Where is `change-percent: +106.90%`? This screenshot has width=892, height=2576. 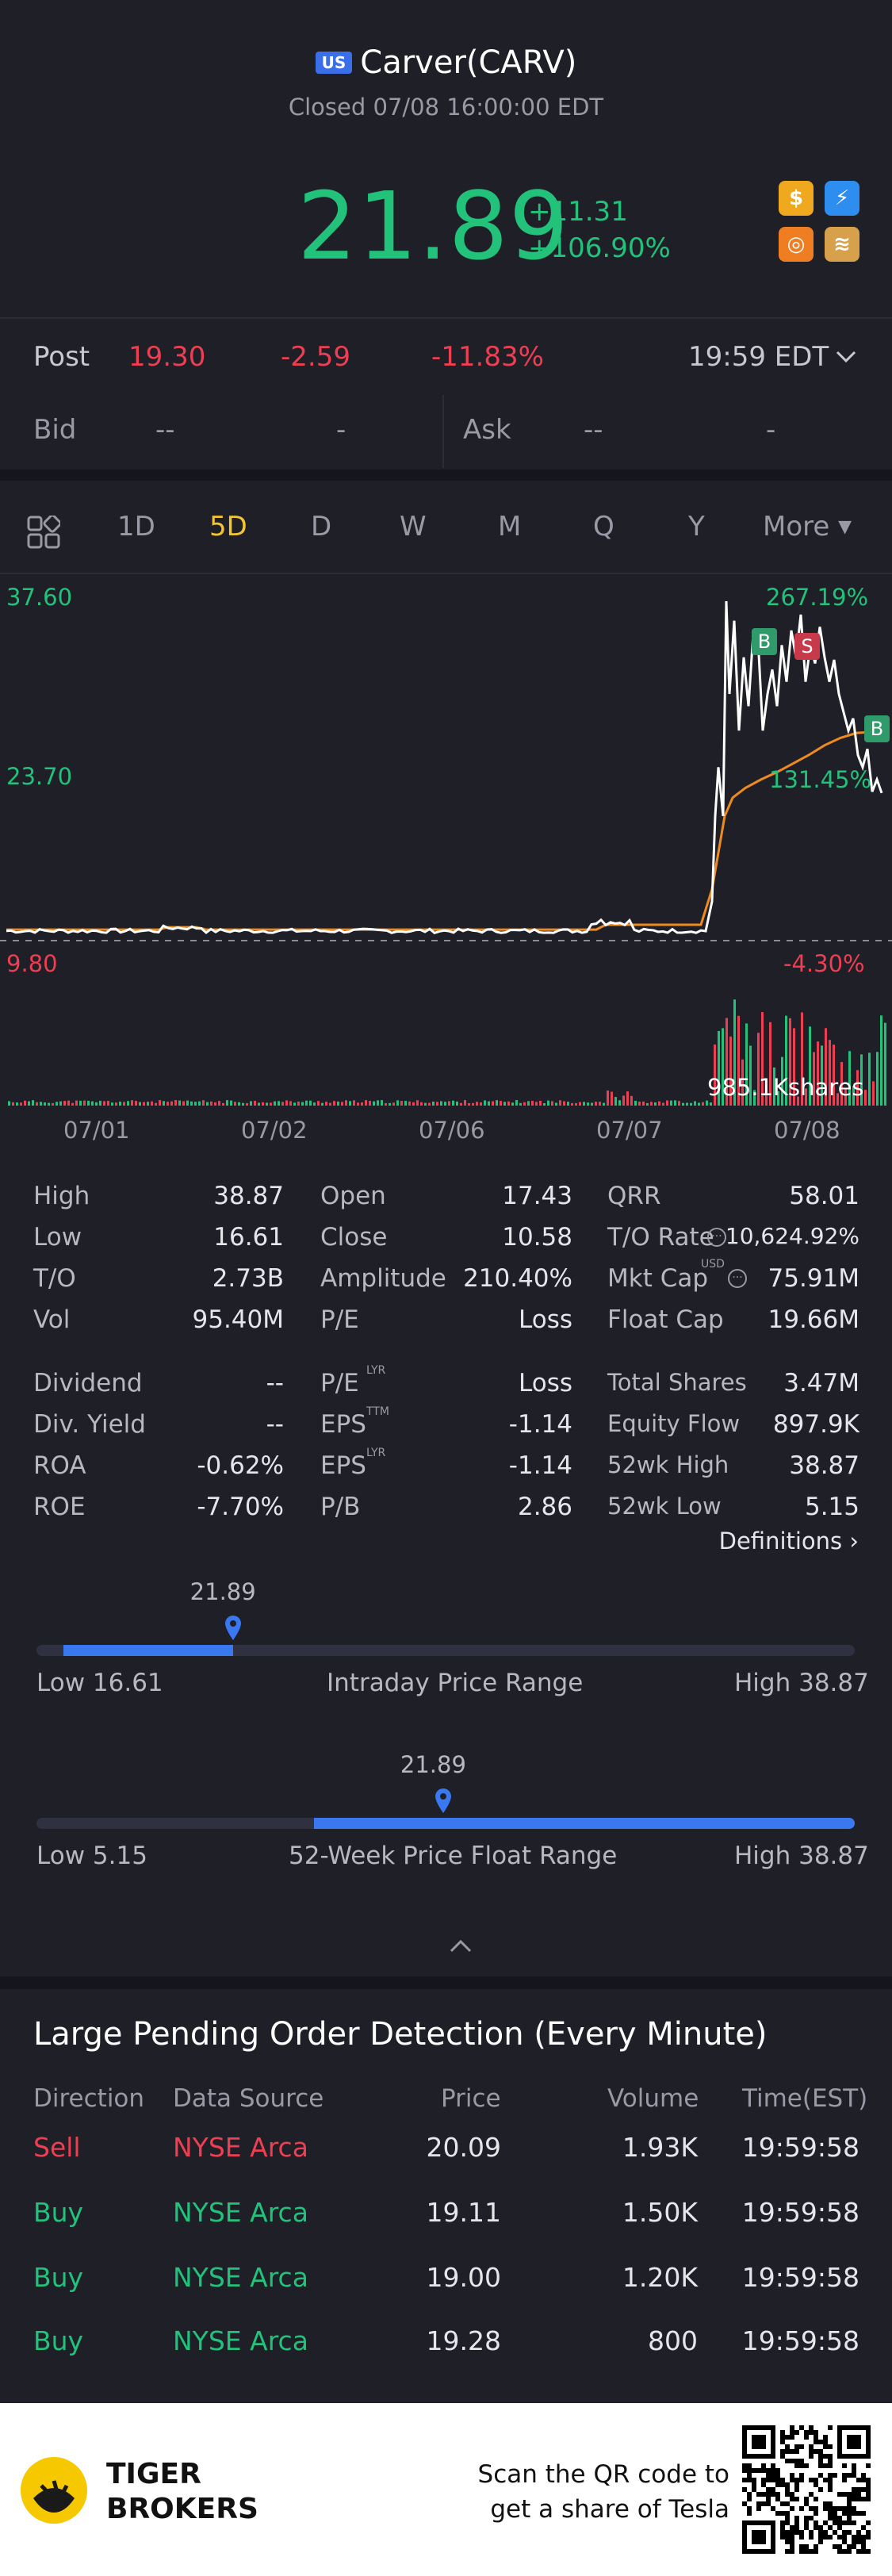 change-percent: +106.90% is located at coordinates (599, 248).